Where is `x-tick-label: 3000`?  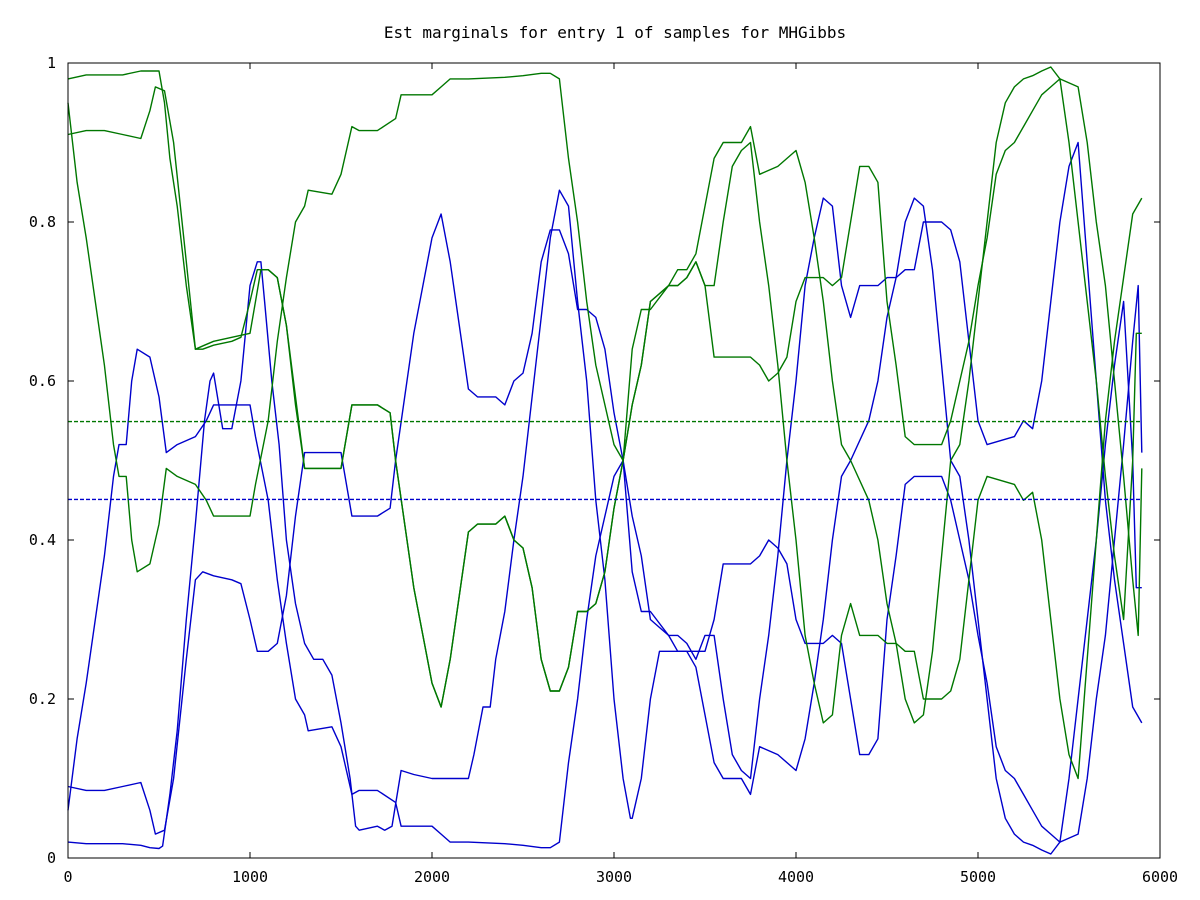
x-tick-label: 3000 is located at coordinates (614, 877).